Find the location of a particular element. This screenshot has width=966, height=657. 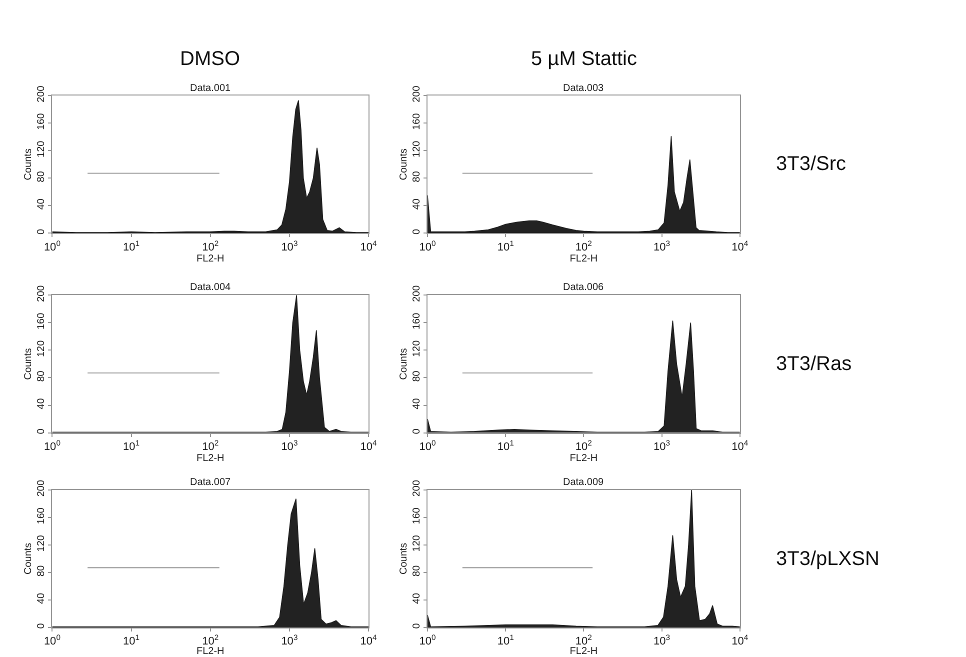

text: 3T3/Ras is located at coordinates (814, 364).